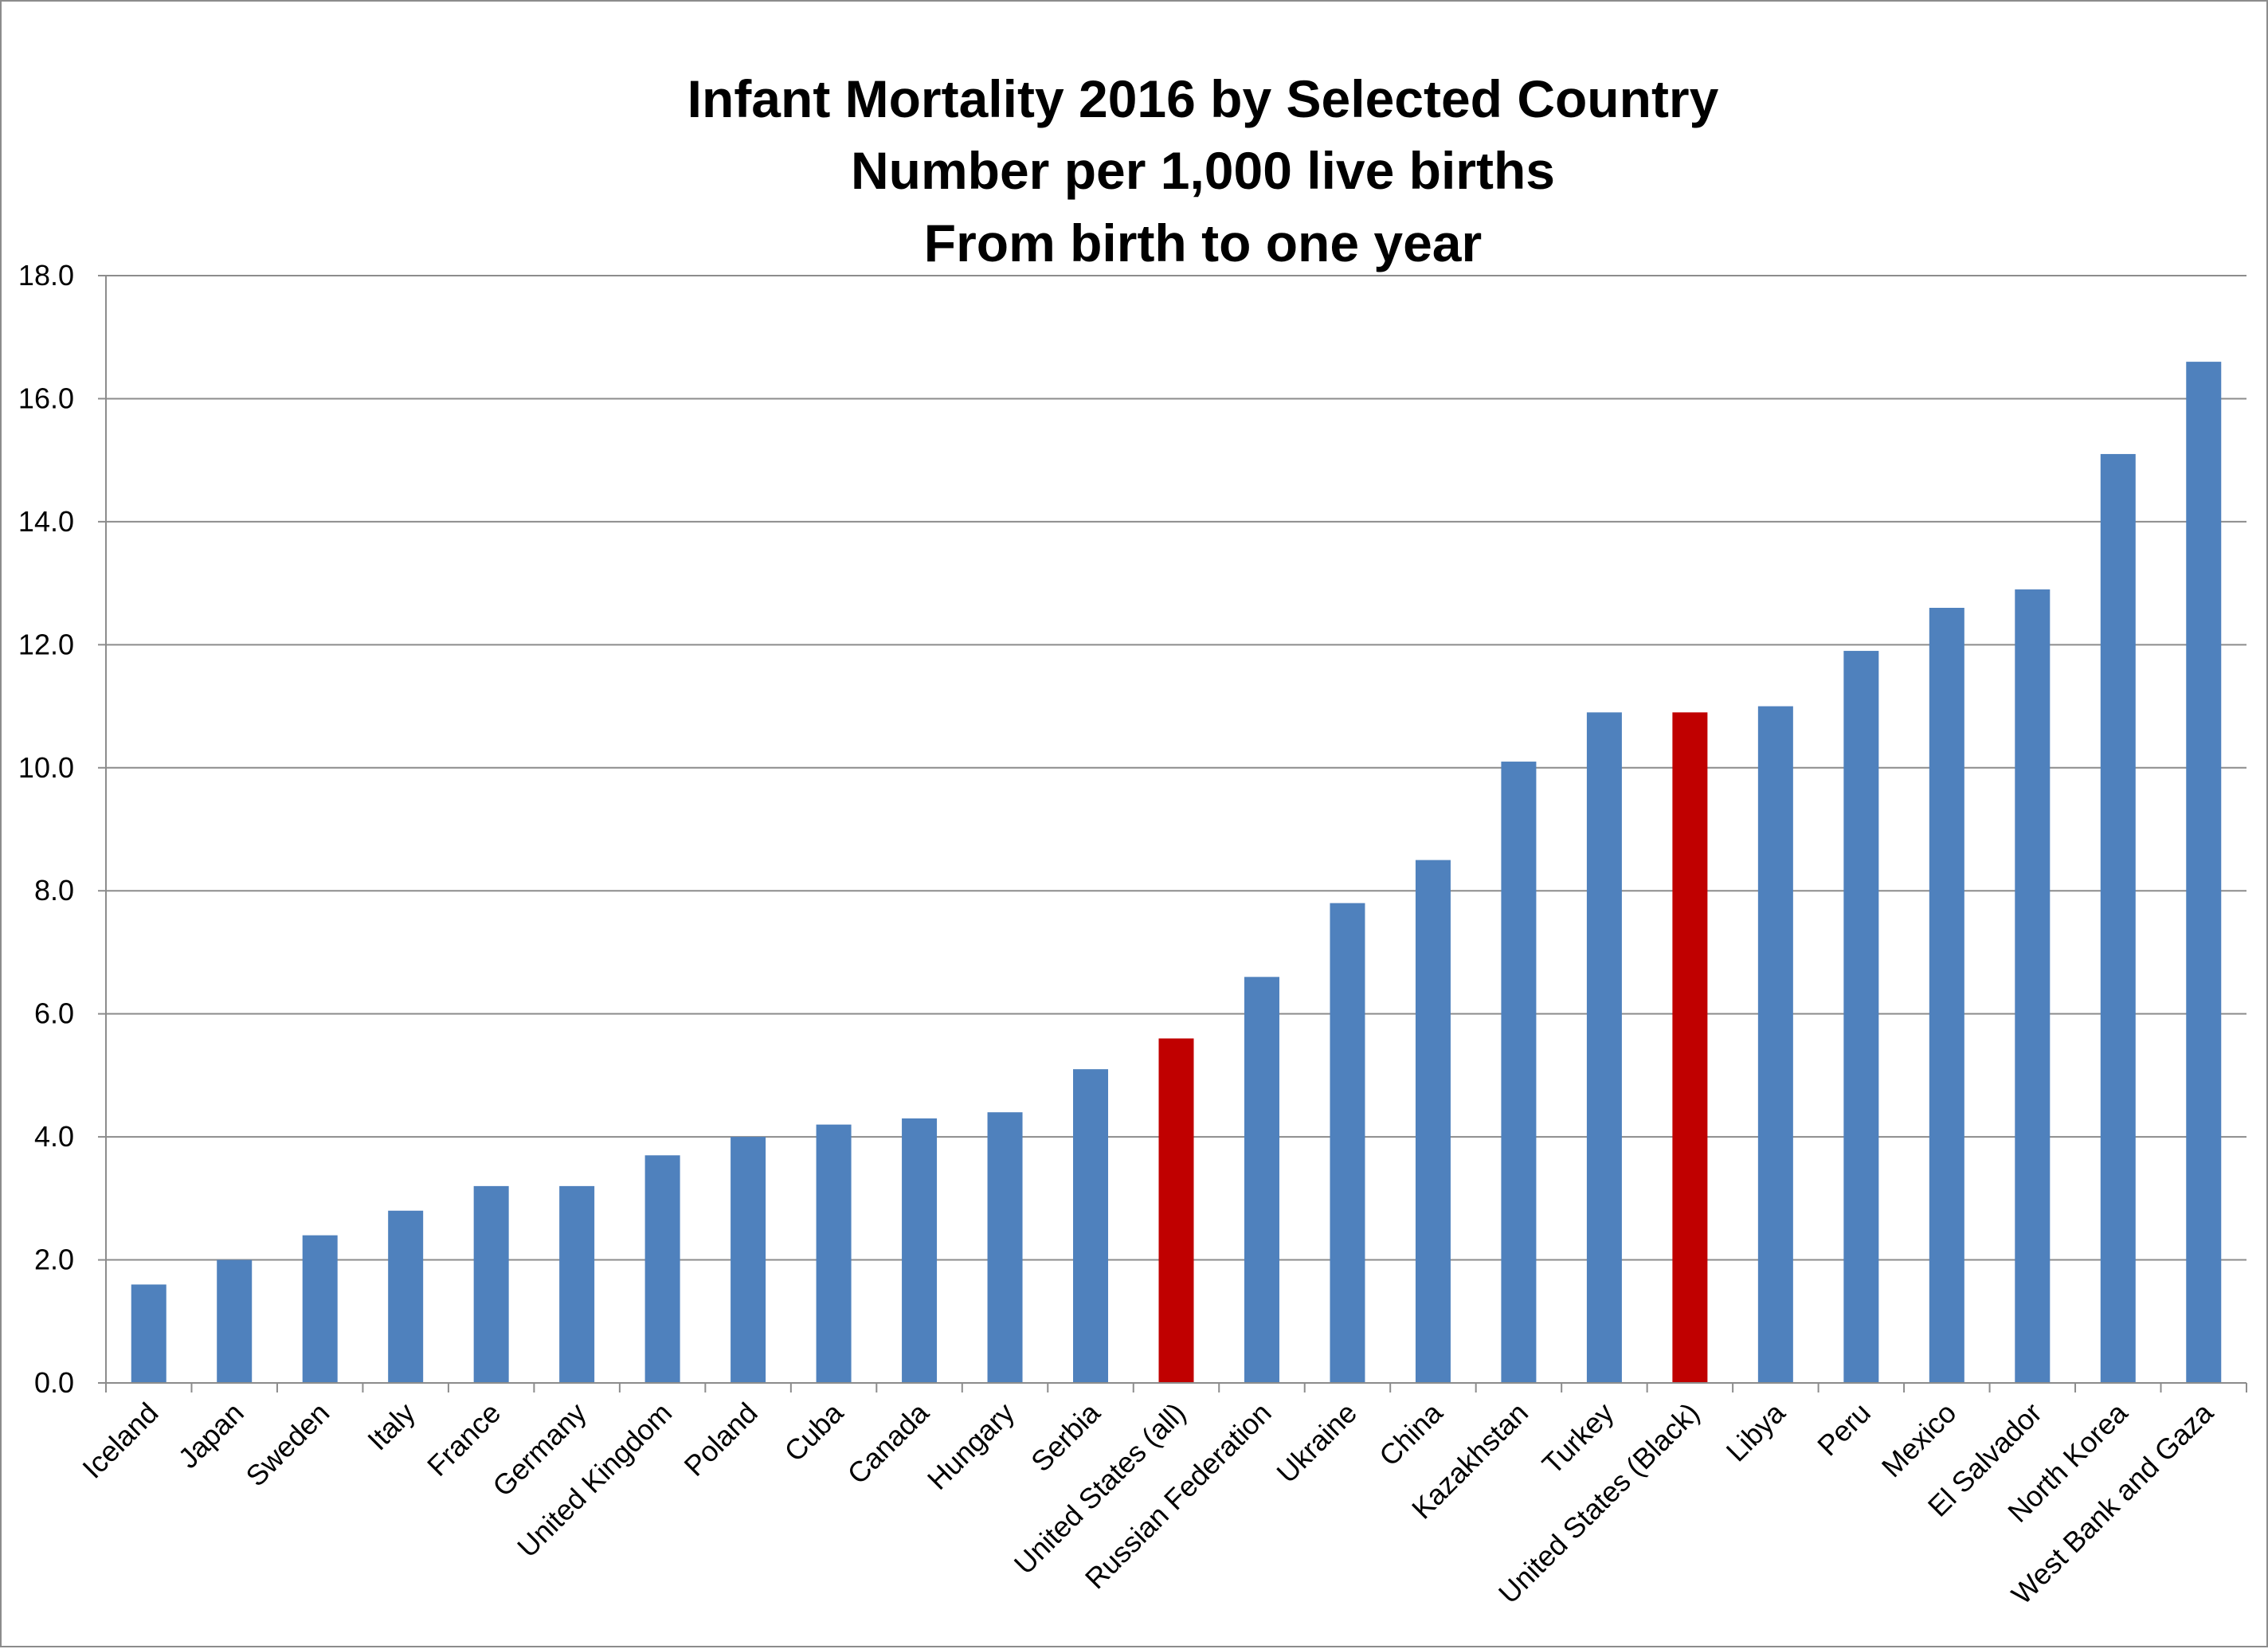  What do you see at coordinates (889, 1443) in the screenshot?
I see `x-category-label: Canada` at bounding box center [889, 1443].